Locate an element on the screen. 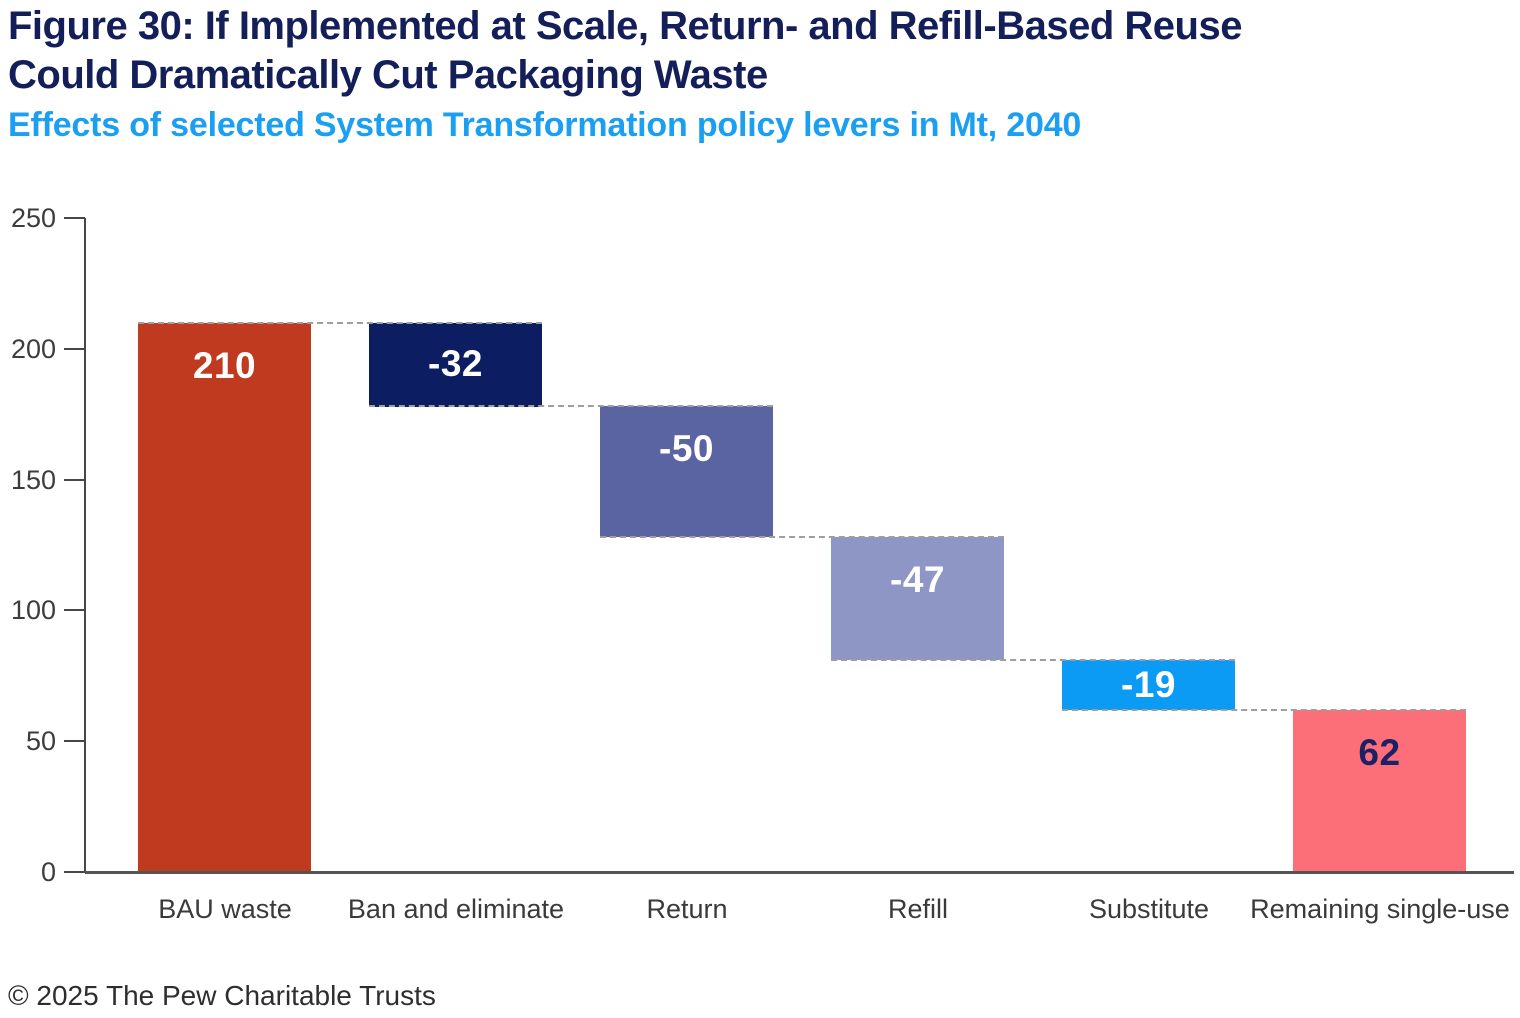  bar-value-label: -19 is located at coordinates (1148, 684).